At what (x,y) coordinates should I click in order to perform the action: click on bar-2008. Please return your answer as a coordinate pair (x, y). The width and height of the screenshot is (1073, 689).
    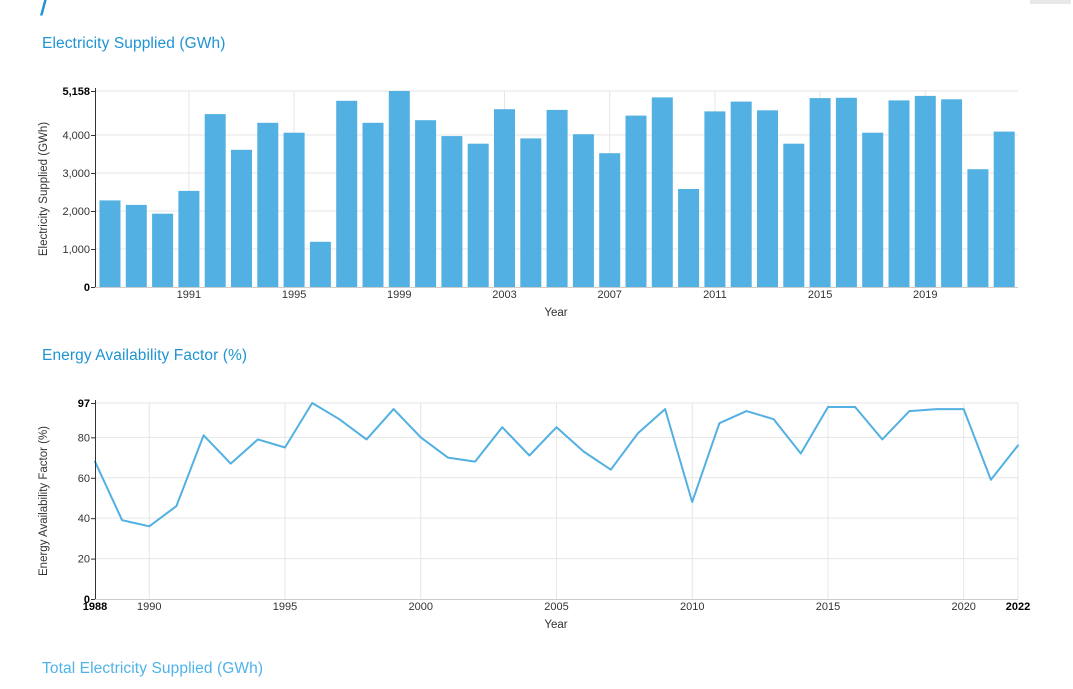
    Looking at the image, I should click on (636, 201).